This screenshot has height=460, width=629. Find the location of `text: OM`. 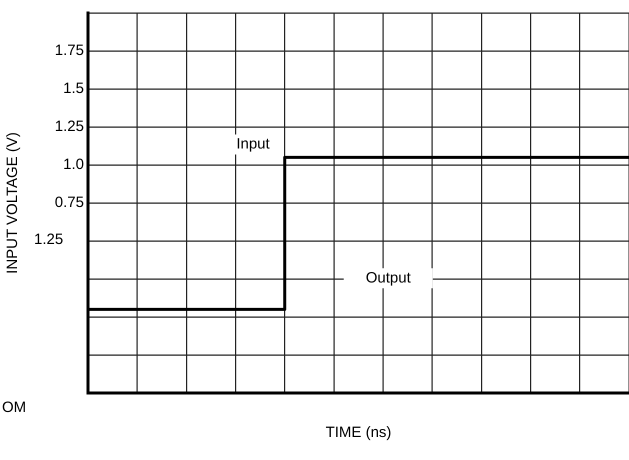

text: OM is located at coordinates (14, 407).